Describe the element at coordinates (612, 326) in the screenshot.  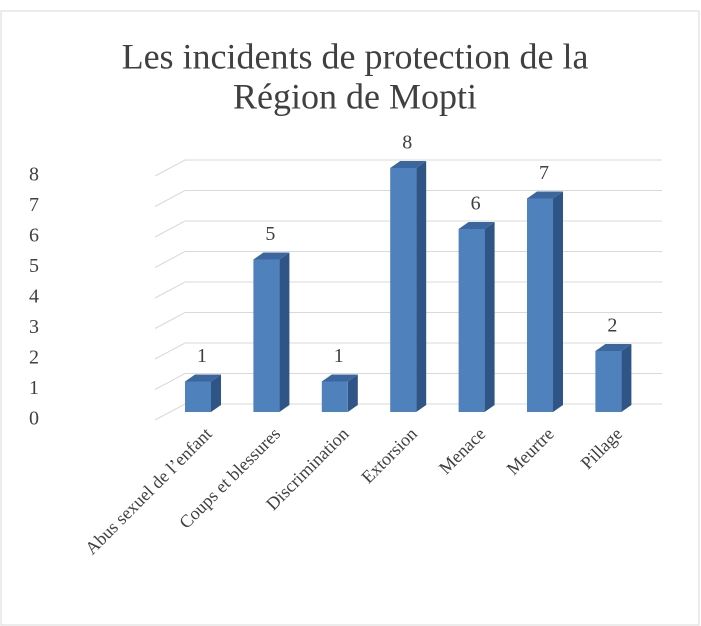
I see `value-label: 2` at that location.